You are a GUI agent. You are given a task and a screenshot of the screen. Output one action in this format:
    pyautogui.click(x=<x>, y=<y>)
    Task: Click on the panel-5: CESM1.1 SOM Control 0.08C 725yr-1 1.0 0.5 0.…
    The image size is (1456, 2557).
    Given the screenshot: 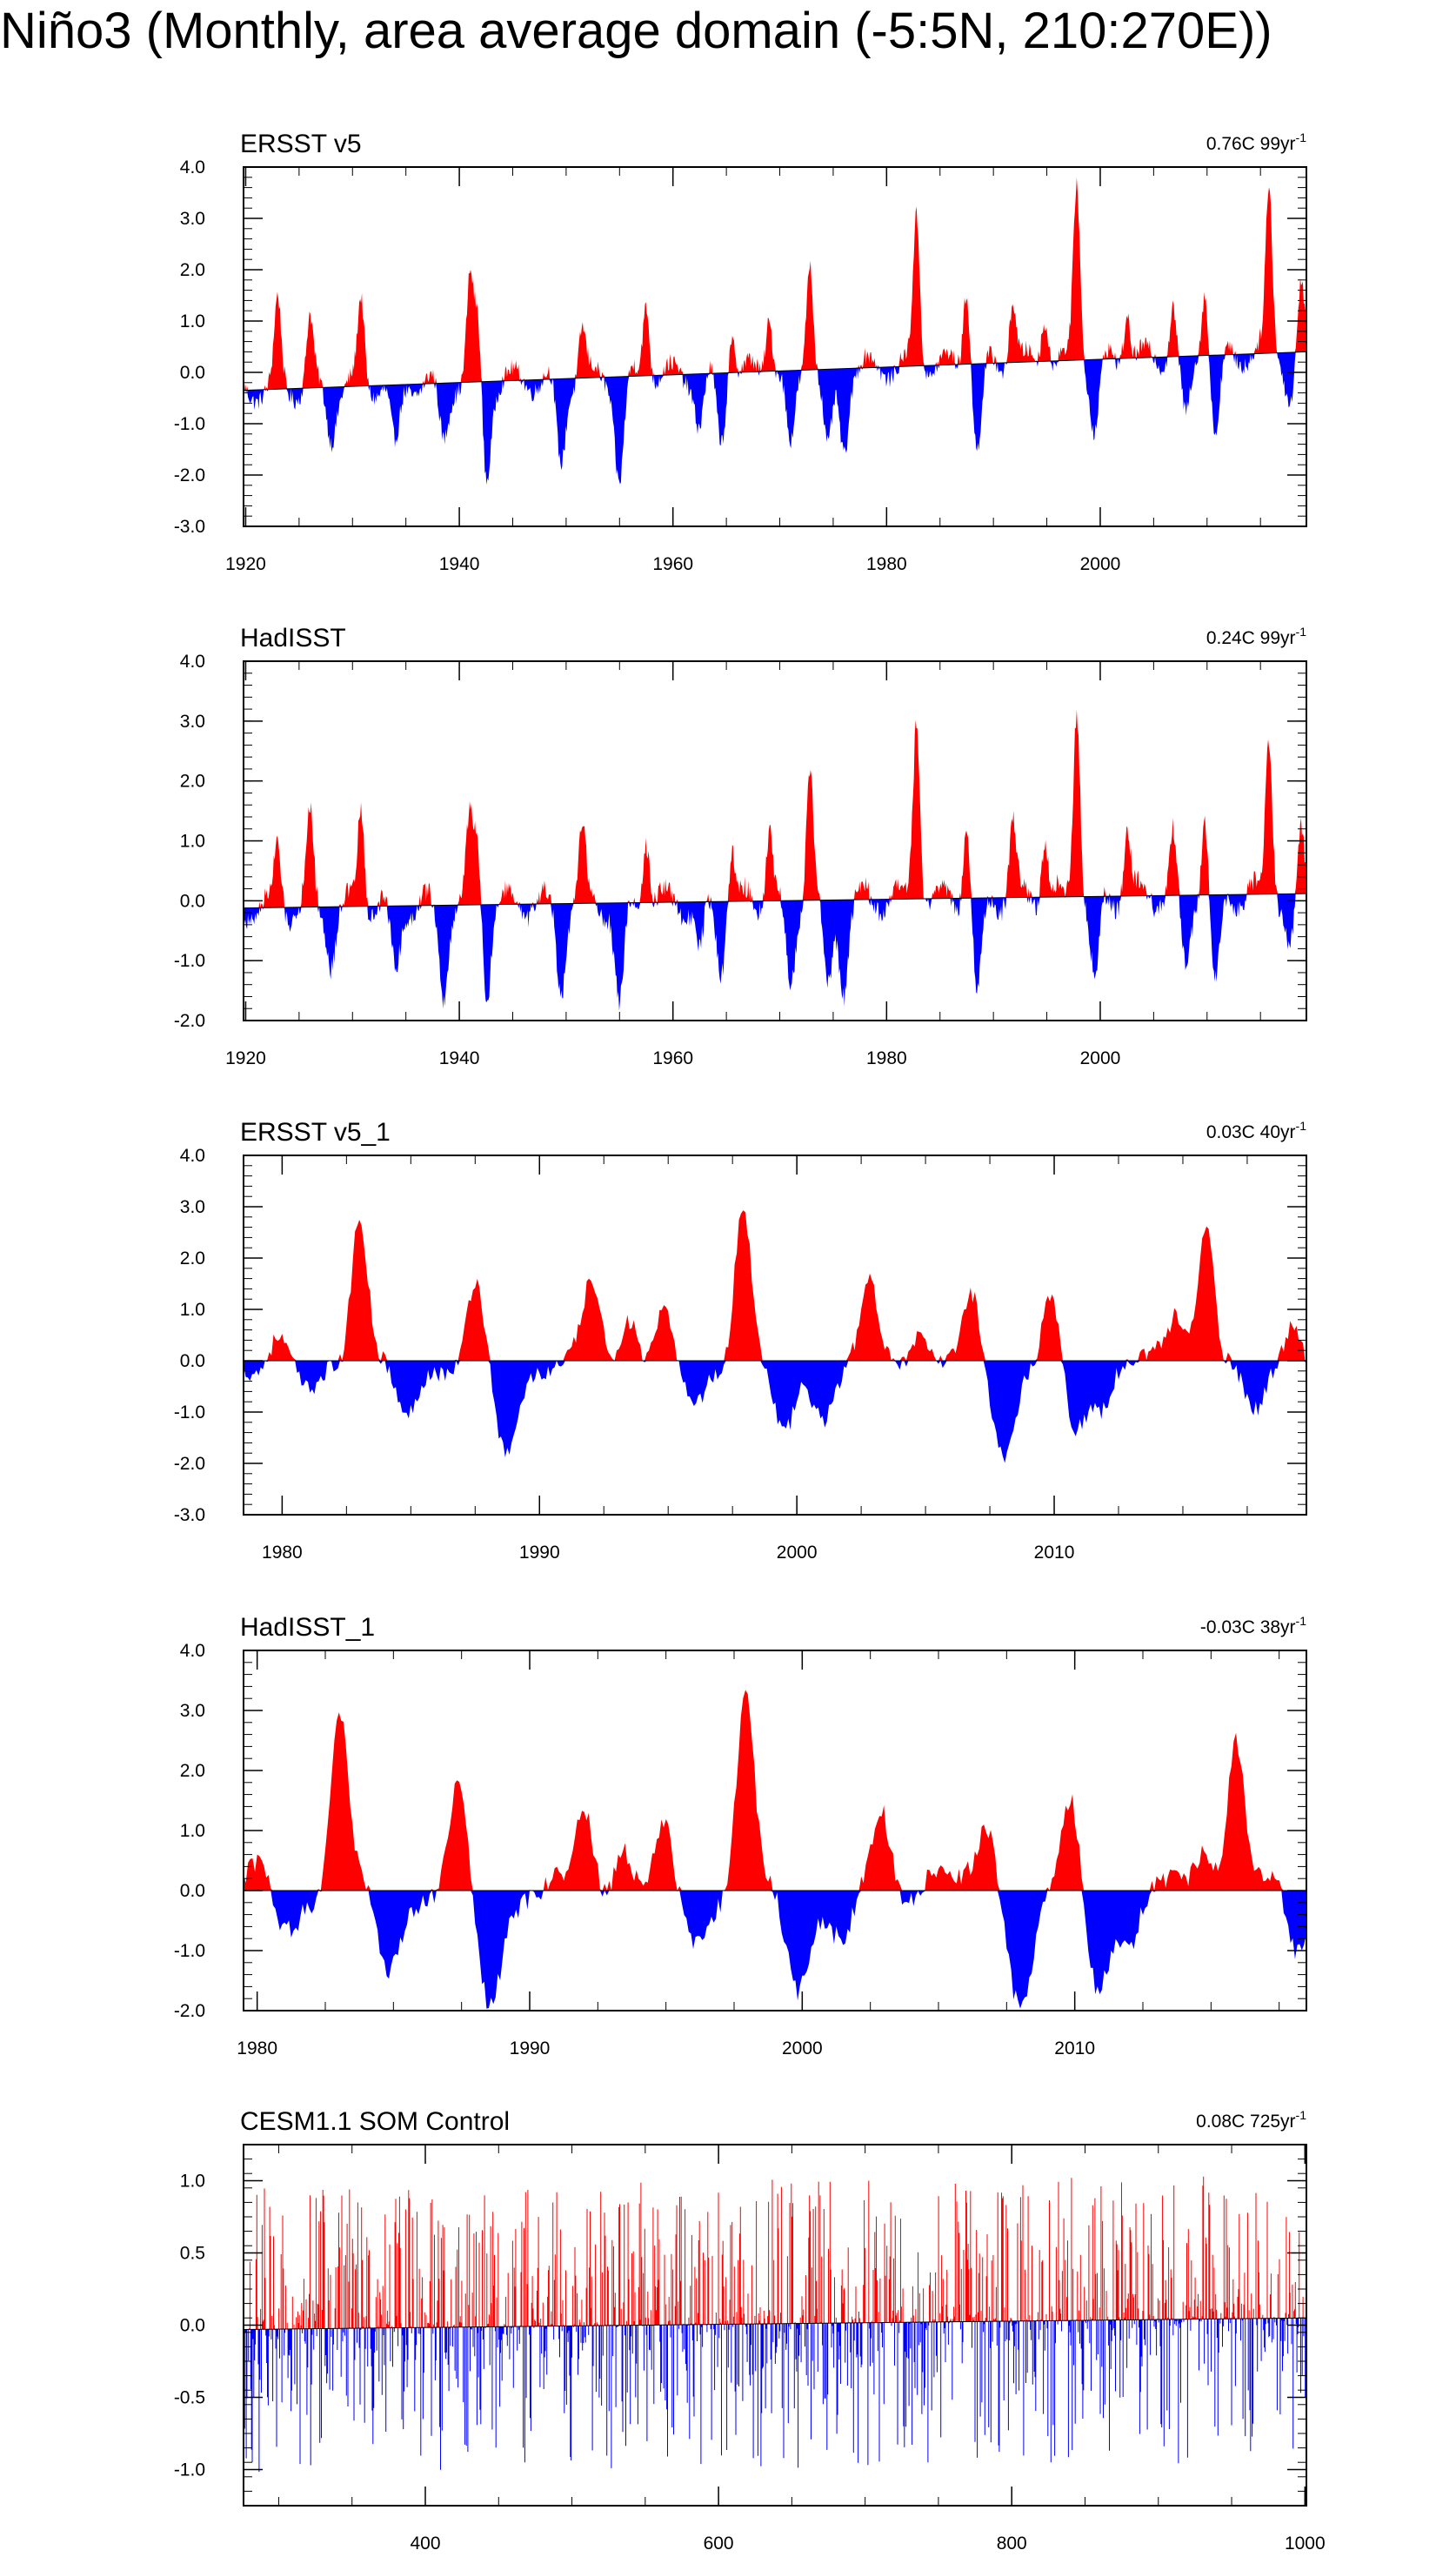 What is the action you would take?
    pyautogui.click(x=750, y=2330)
    